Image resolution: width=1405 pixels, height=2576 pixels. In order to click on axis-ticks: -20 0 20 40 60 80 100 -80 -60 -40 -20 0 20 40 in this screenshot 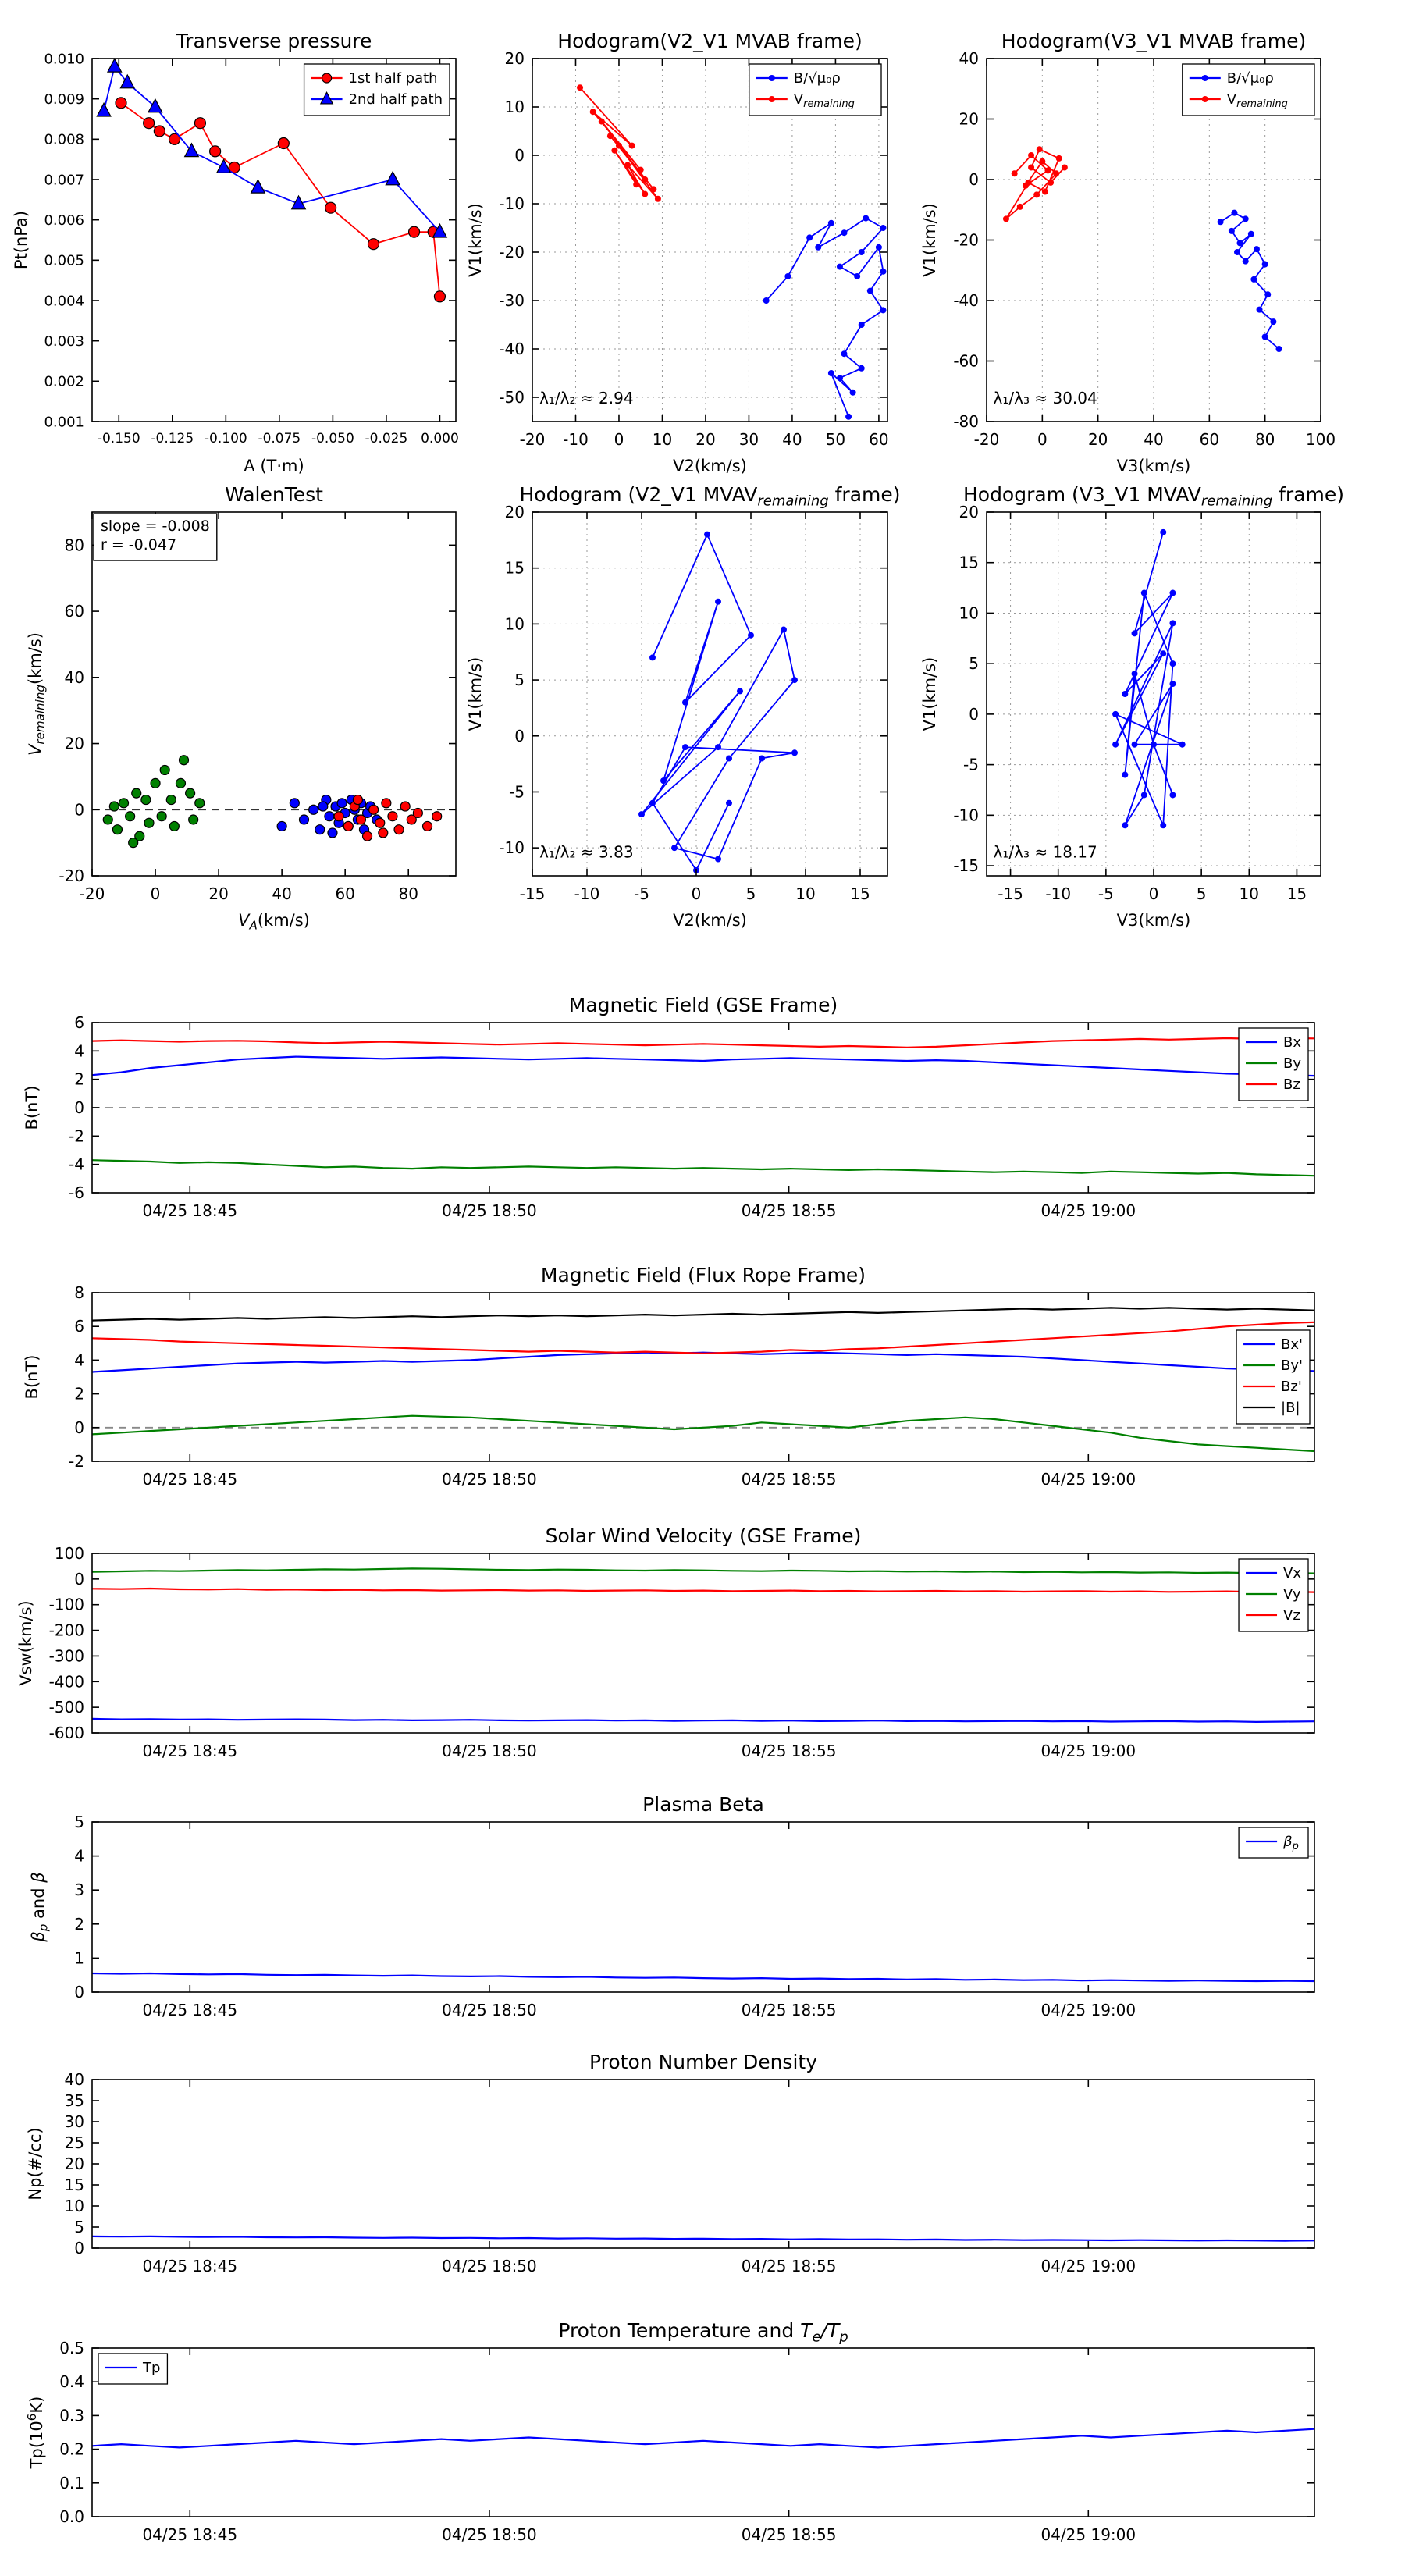, I will do `click(1145, 249)`.